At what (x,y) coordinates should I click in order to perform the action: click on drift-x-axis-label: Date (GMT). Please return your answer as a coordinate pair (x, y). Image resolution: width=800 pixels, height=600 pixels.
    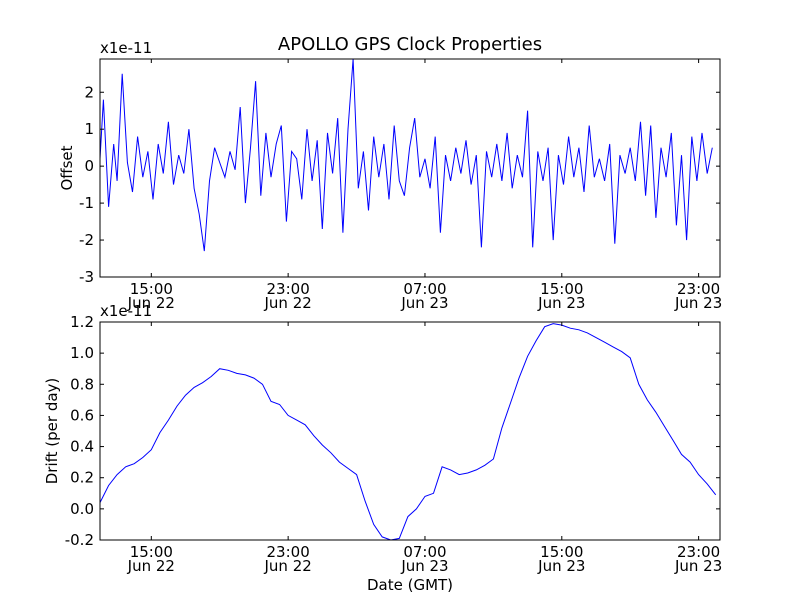
    Looking at the image, I should click on (410, 585).